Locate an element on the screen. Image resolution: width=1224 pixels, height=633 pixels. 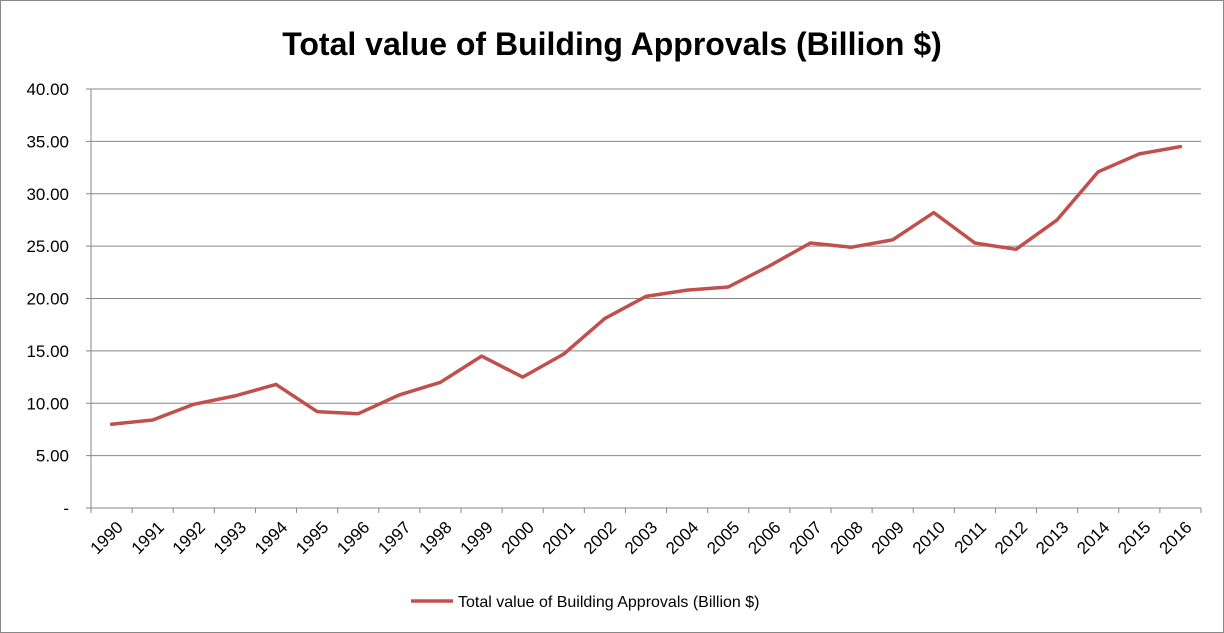
x-tick-label: 2011 is located at coordinates (970, 537).